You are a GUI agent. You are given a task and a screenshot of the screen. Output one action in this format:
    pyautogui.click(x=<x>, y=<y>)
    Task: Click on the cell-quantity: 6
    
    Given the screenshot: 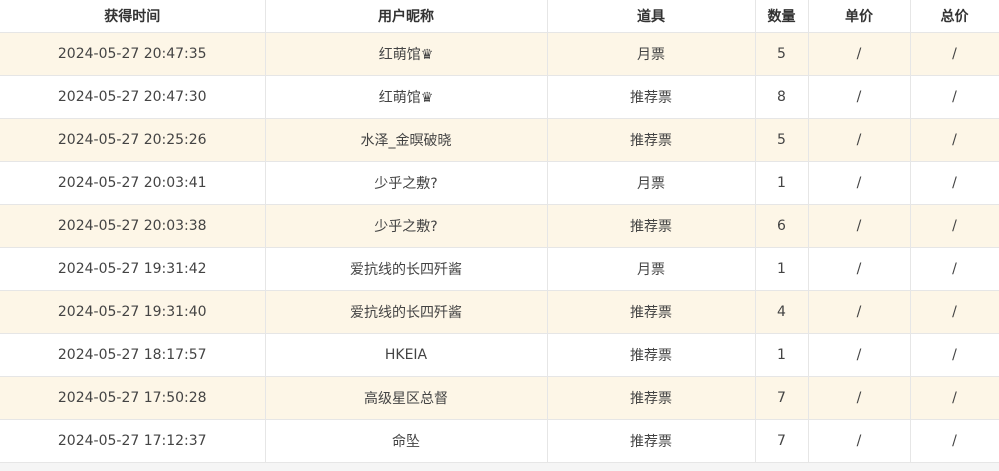 What is the action you would take?
    pyautogui.click(x=782, y=226)
    